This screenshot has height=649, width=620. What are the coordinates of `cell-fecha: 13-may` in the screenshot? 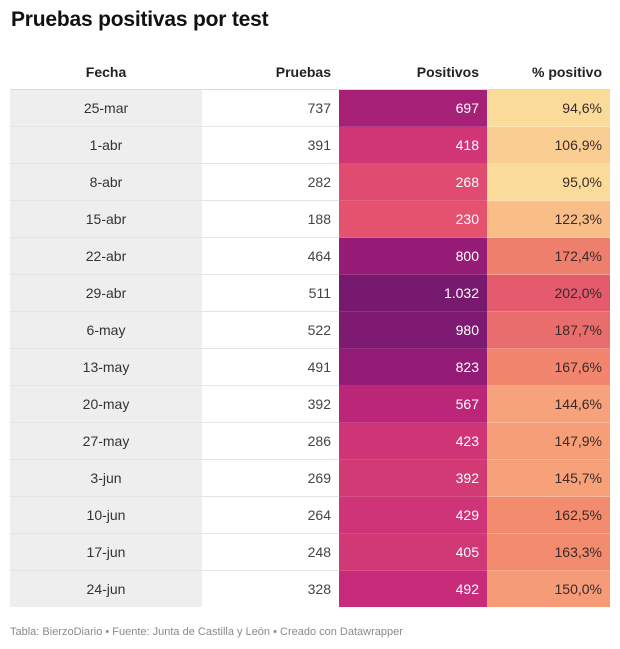 It's located at (106, 367).